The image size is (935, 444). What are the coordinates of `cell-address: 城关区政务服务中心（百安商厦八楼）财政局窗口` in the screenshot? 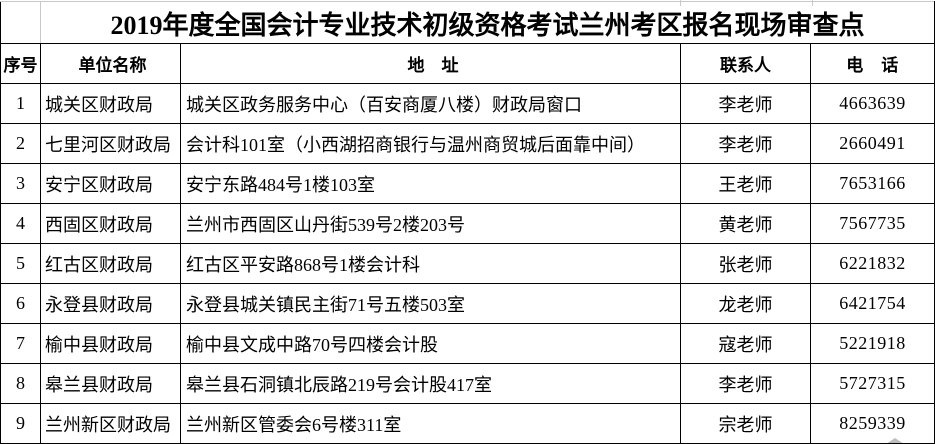 It's located at (430, 103).